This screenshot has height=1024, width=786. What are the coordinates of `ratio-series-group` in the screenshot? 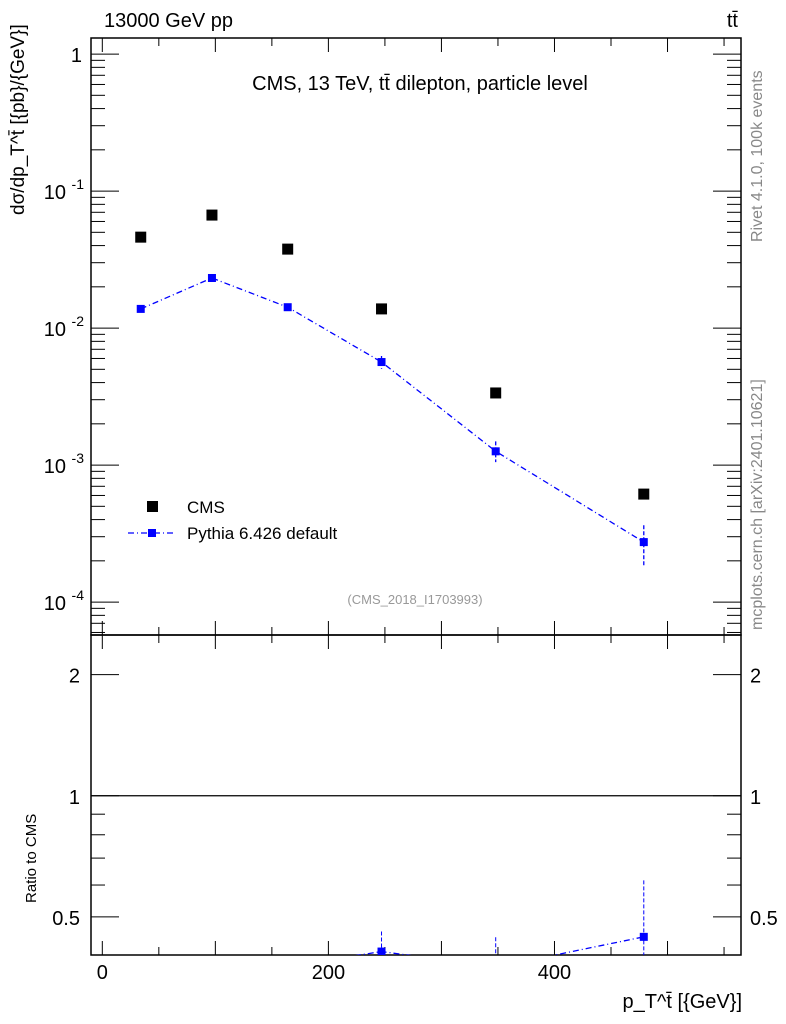 It's located at (392, 945).